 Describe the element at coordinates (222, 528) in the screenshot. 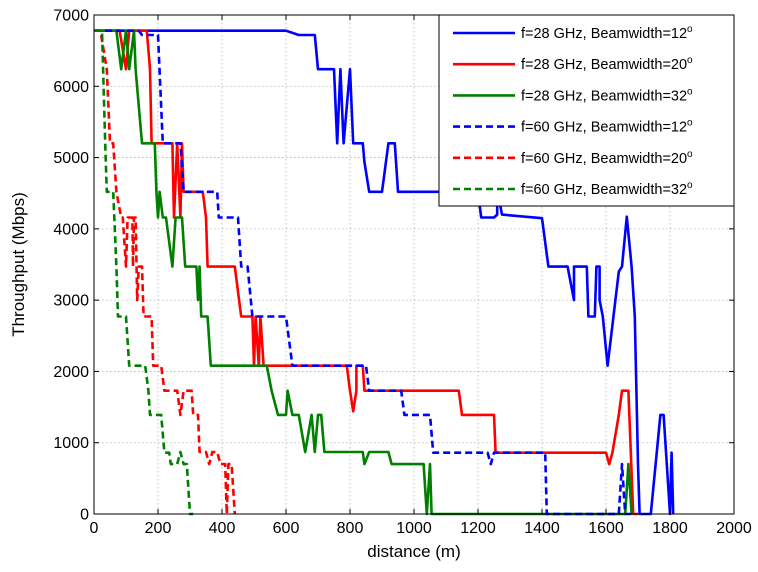

I see `x-tick-label: 400` at that location.